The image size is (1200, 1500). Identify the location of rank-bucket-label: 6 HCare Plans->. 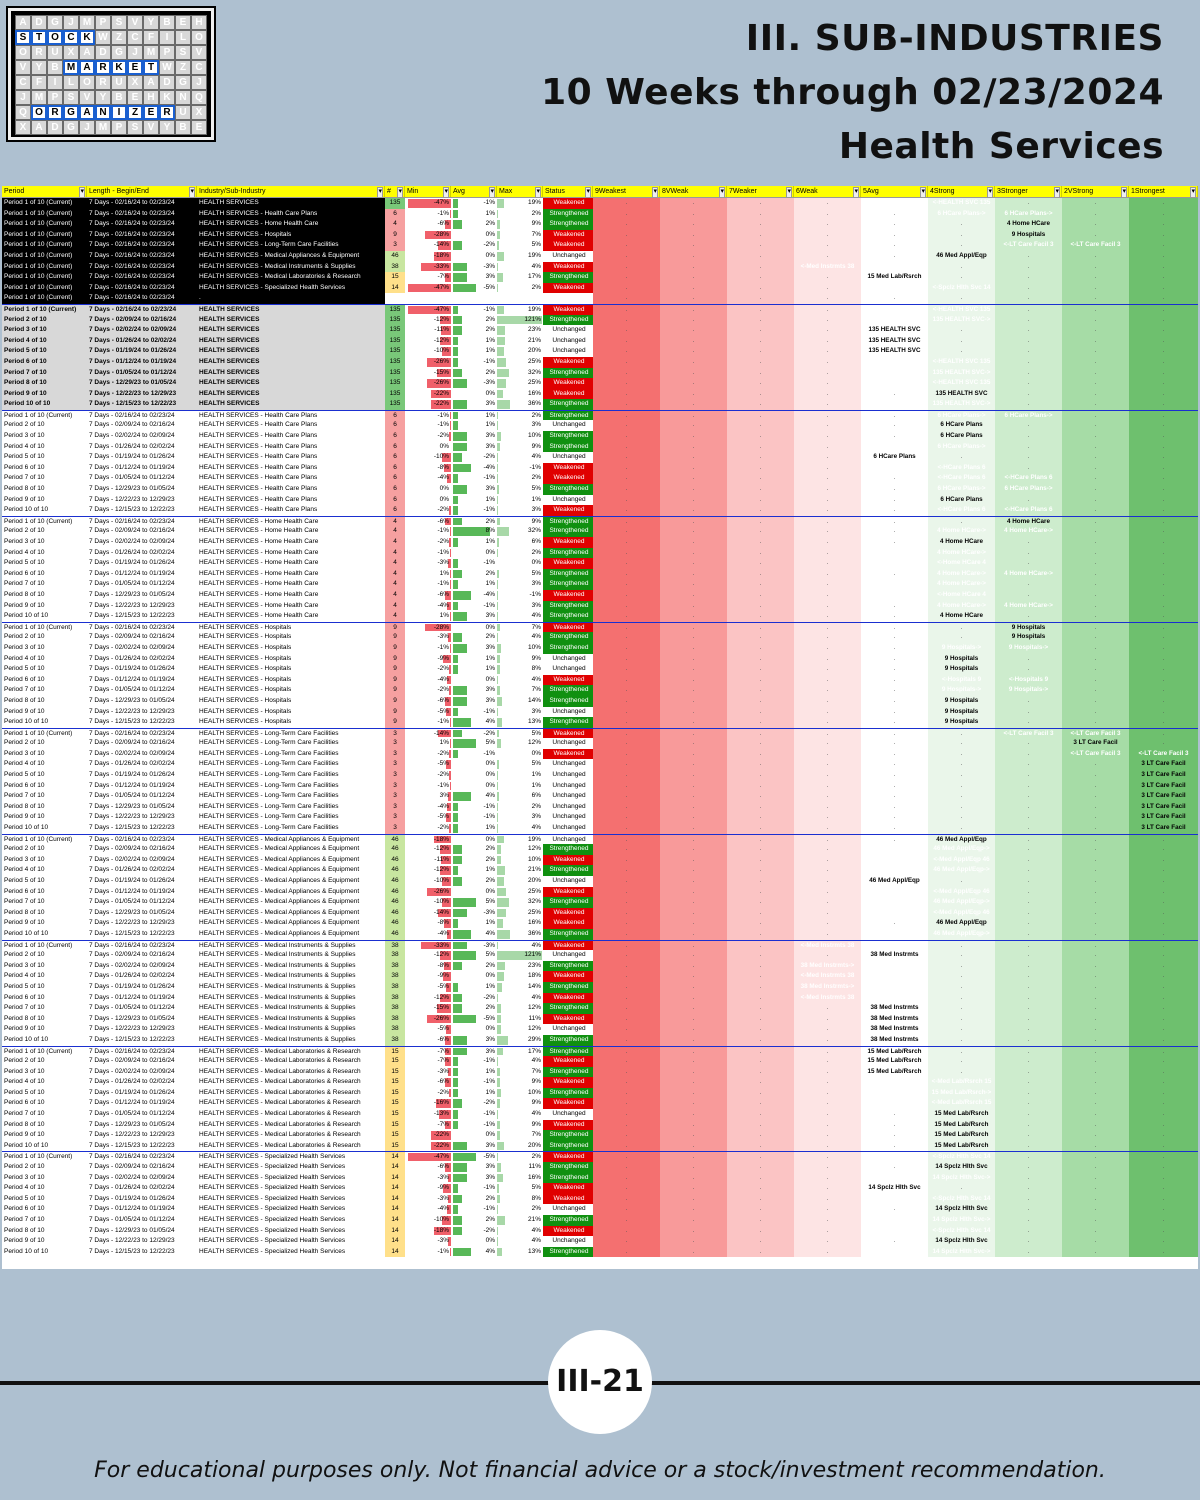
(1028, 489).